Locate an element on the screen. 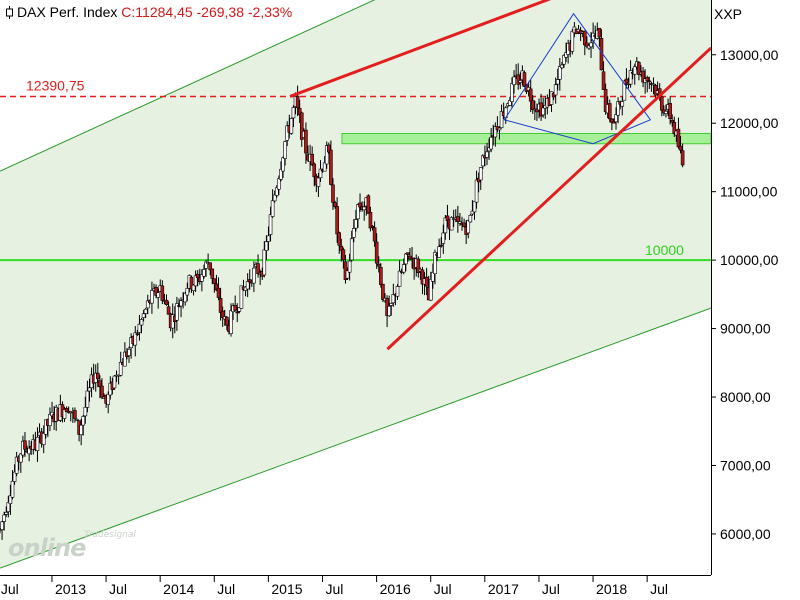 This screenshot has width=800, height=600. instrument-name: DAX Perf. Index is located at coordinates (67, 12).